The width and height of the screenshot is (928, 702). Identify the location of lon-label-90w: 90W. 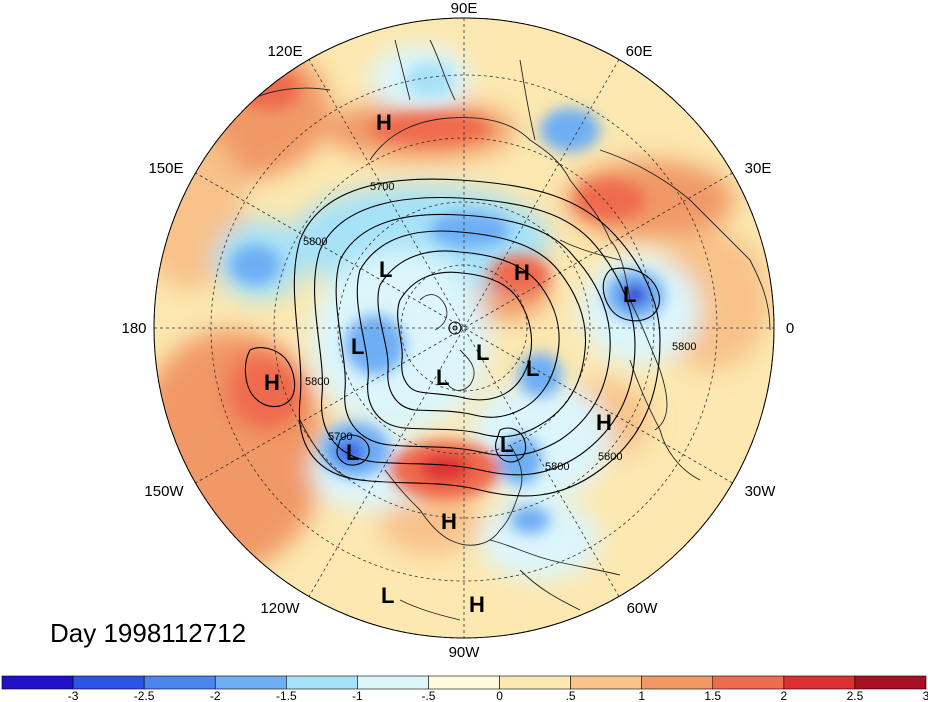
(465, 652).